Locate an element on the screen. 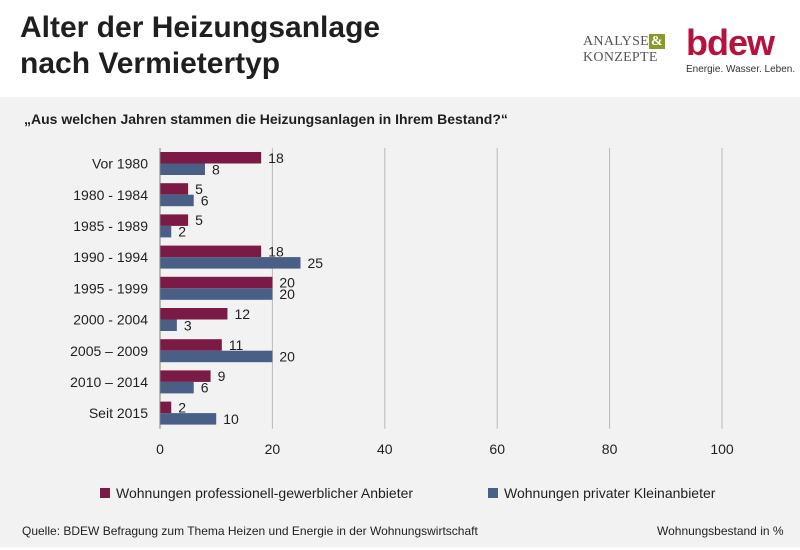  logo-konzepte-text: KONZEPTE is located at coordinates (620, 57).